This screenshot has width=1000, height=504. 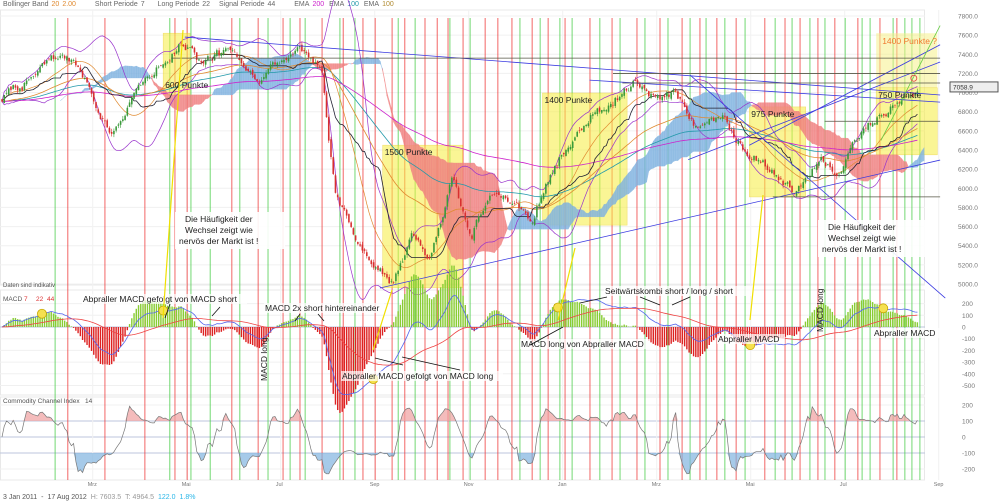 I want to click on price-tick-label: 6000.0, so click(x=968, y=189).